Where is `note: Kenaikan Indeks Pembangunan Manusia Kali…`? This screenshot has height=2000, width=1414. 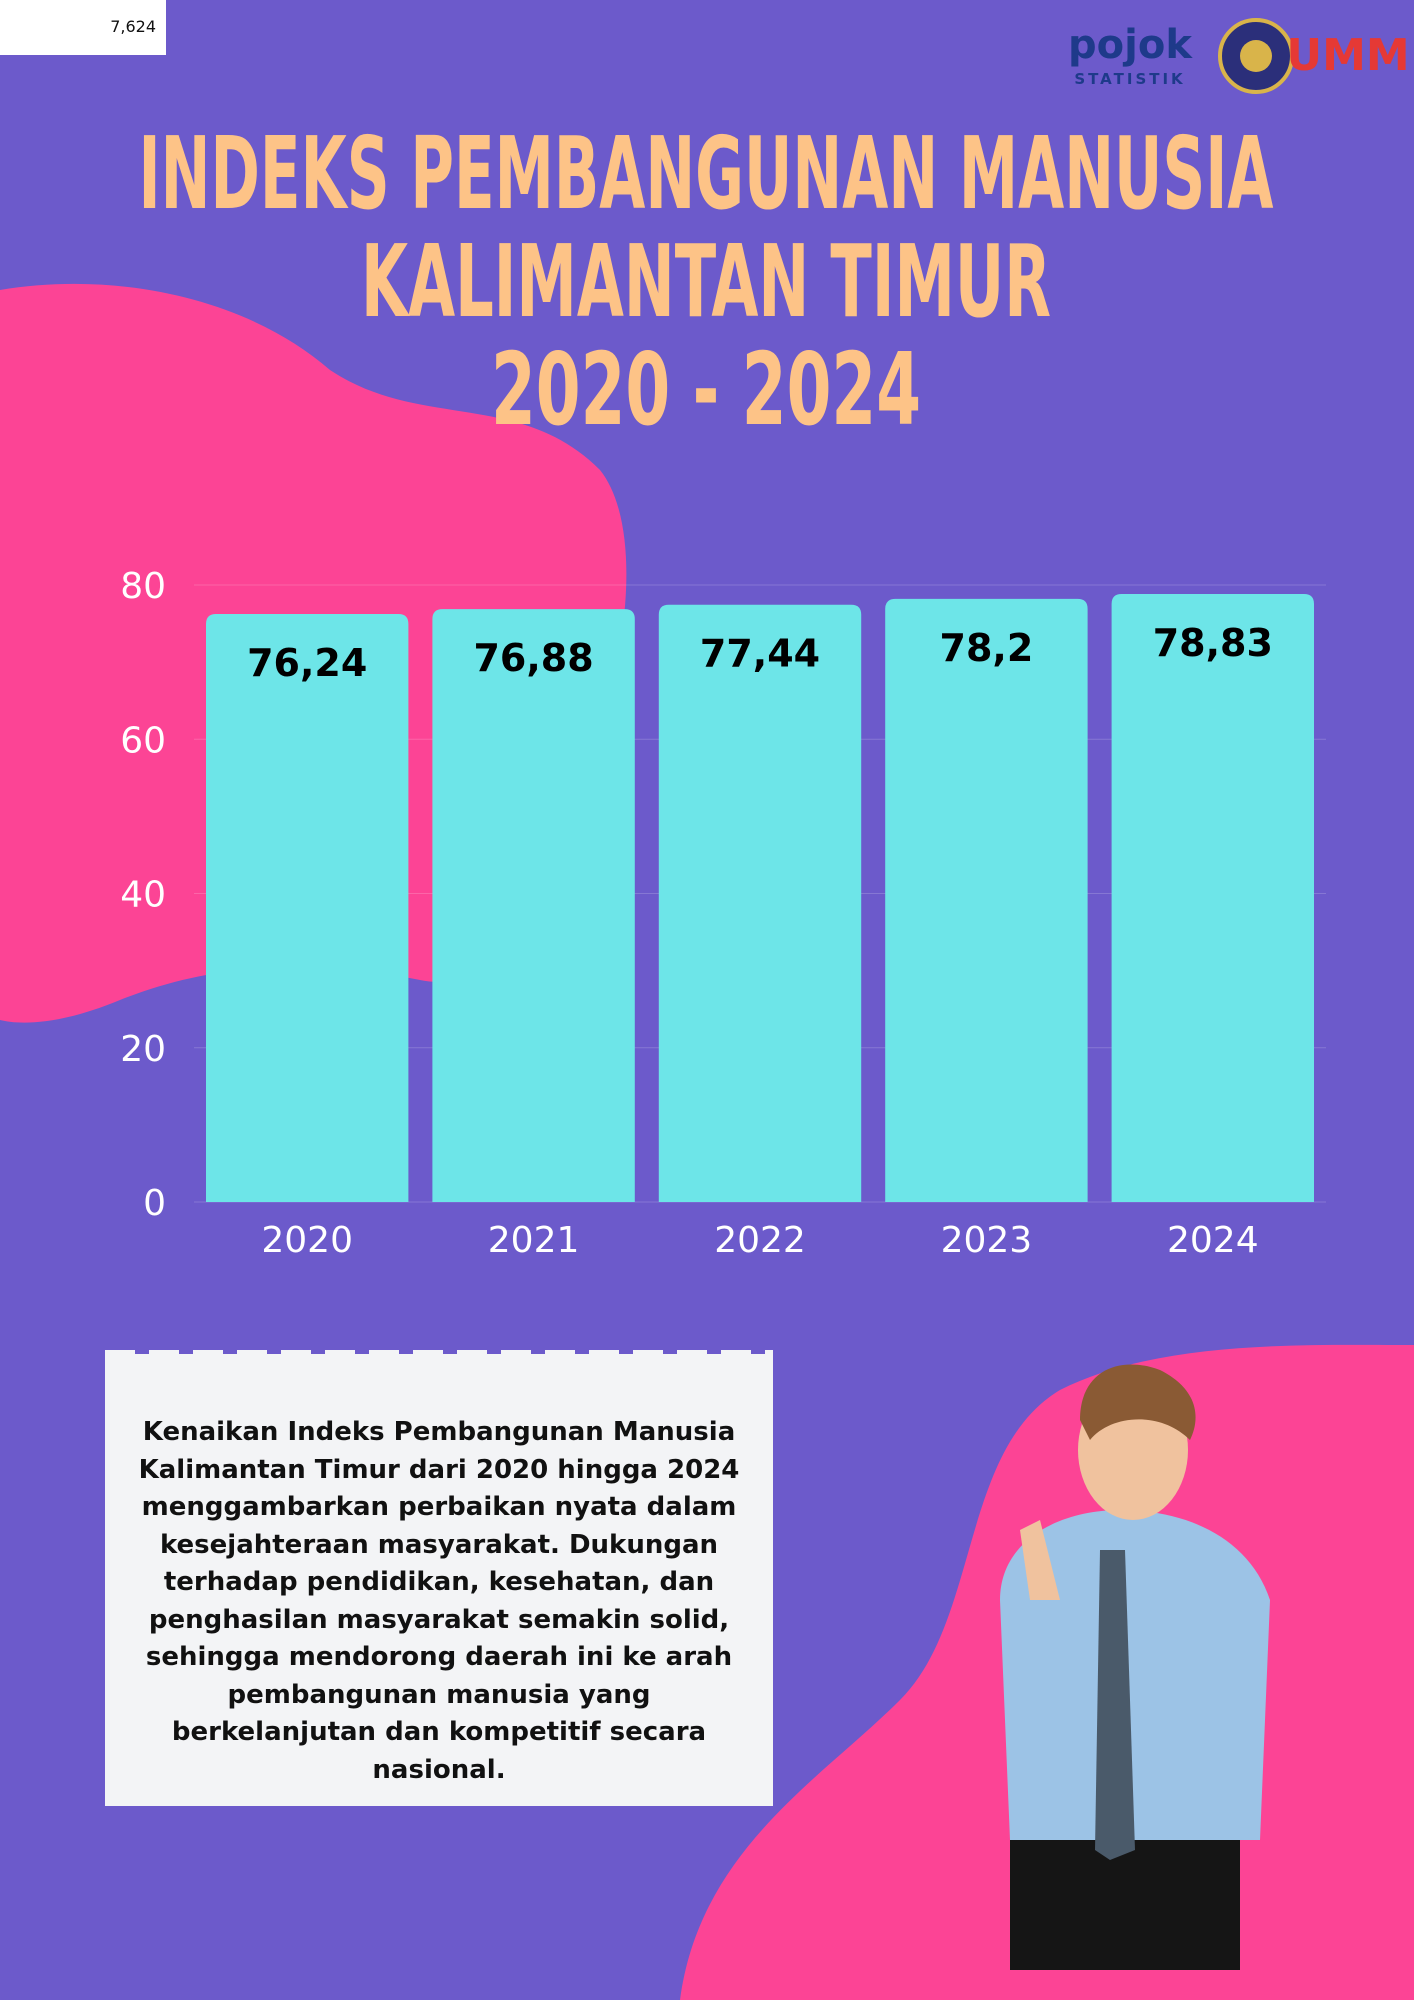 note: Kenaikan Indeks Pembangunan Manusia Kali… is located at coordinates (439, 1580).